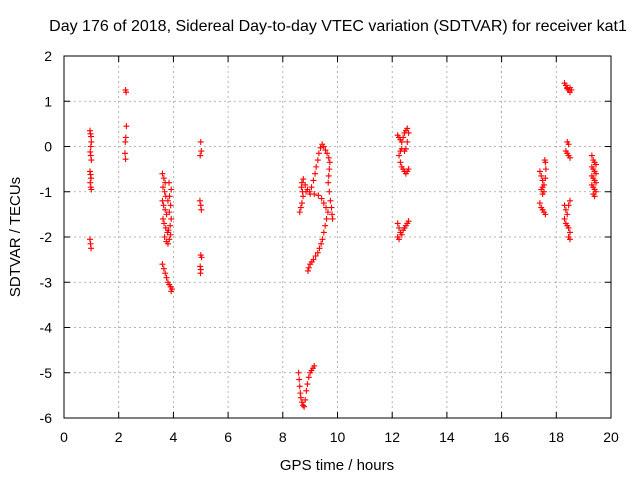  Describe the element at coordinates (447, 437) in the screenshot. I see `x-tick-label: 14` at that location.